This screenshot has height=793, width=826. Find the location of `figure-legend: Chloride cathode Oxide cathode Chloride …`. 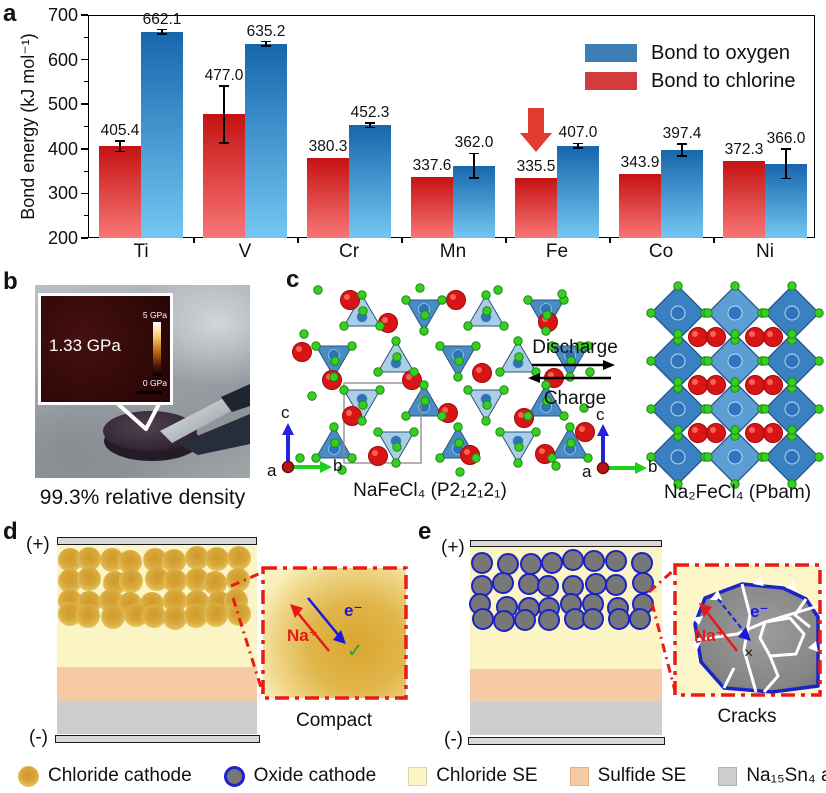

figure-legend: Chloride cathode Oxide cathode Chloride … is located at coordinates (422, 776).